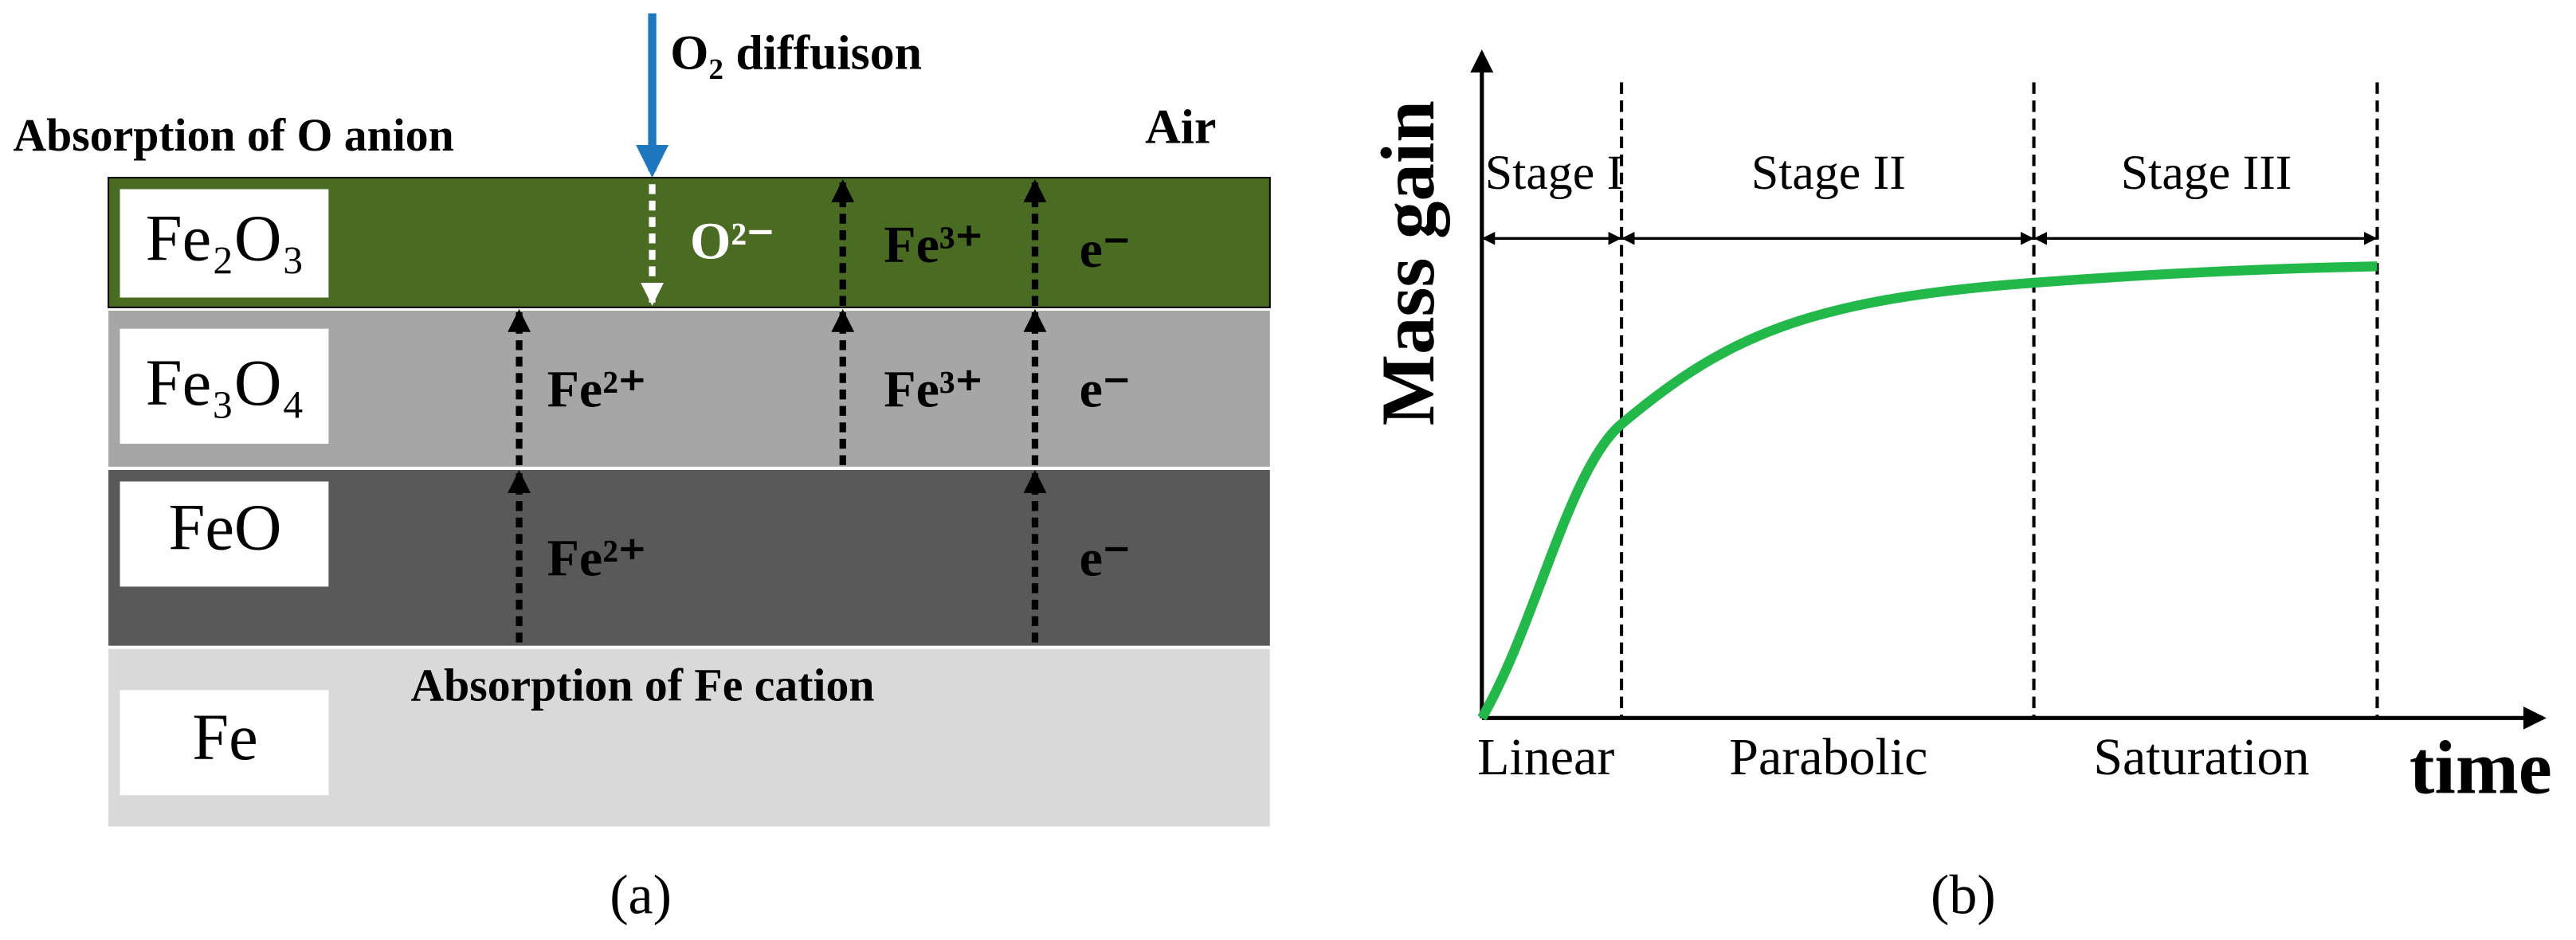 The width and height of the screenshot is (2576, 940). What do you see at coordinates (226, 383) in the screenshot?
I see `layer-label: Fe₃O₄` at bounding box center [226, 383].